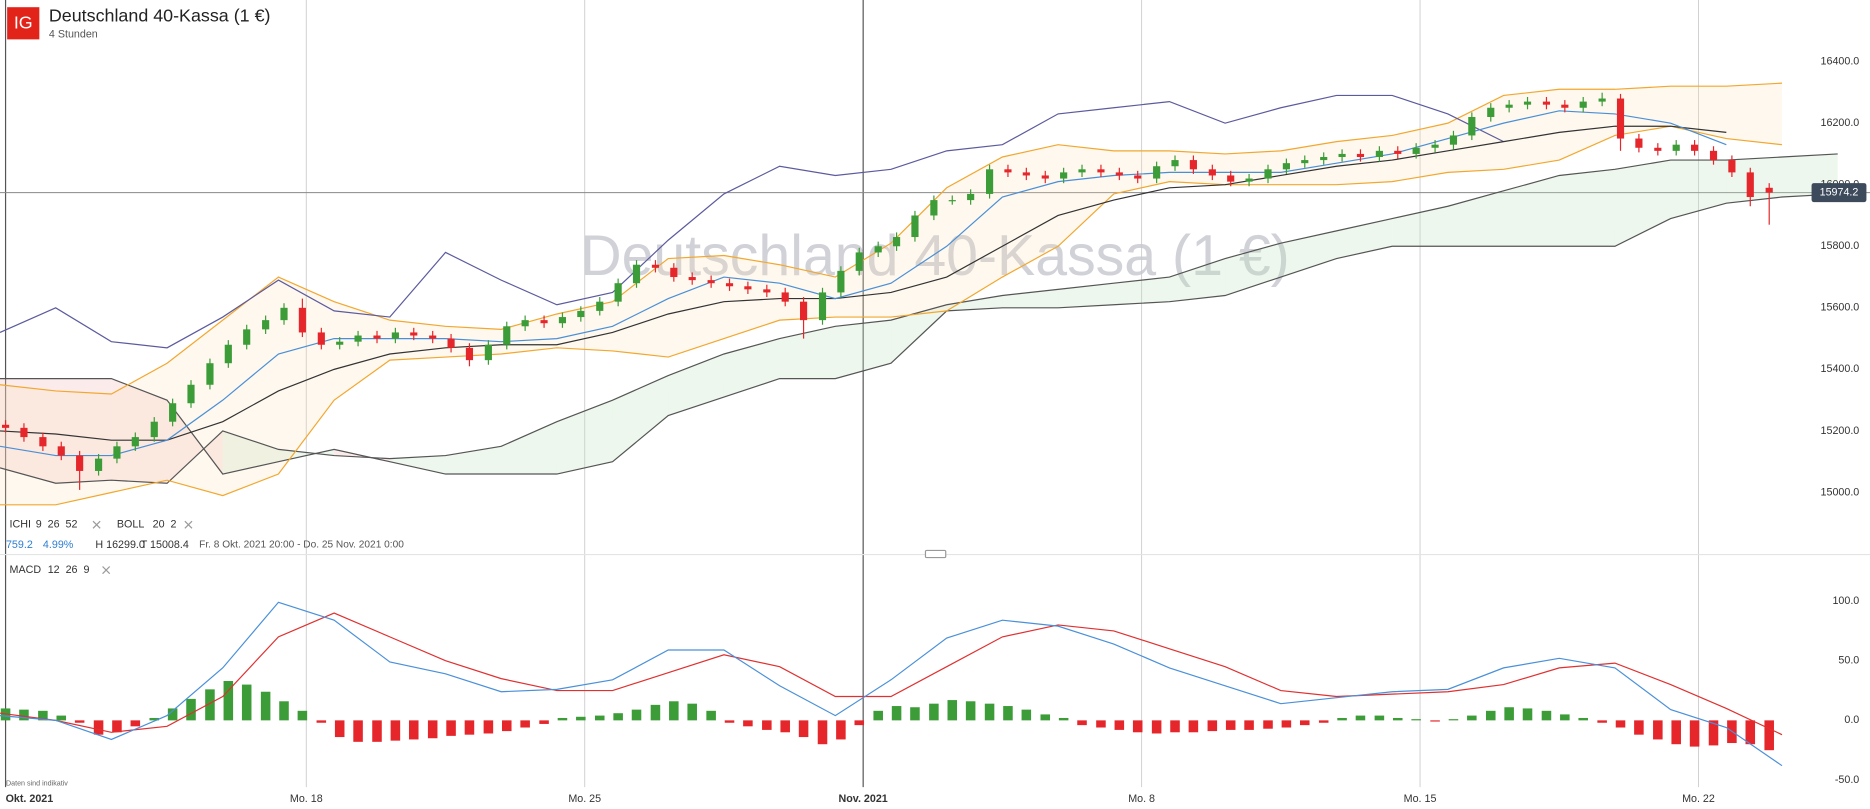 The image size is (1870, 809). I want to click on note: Daten sind indikativ, so click(37, 783).